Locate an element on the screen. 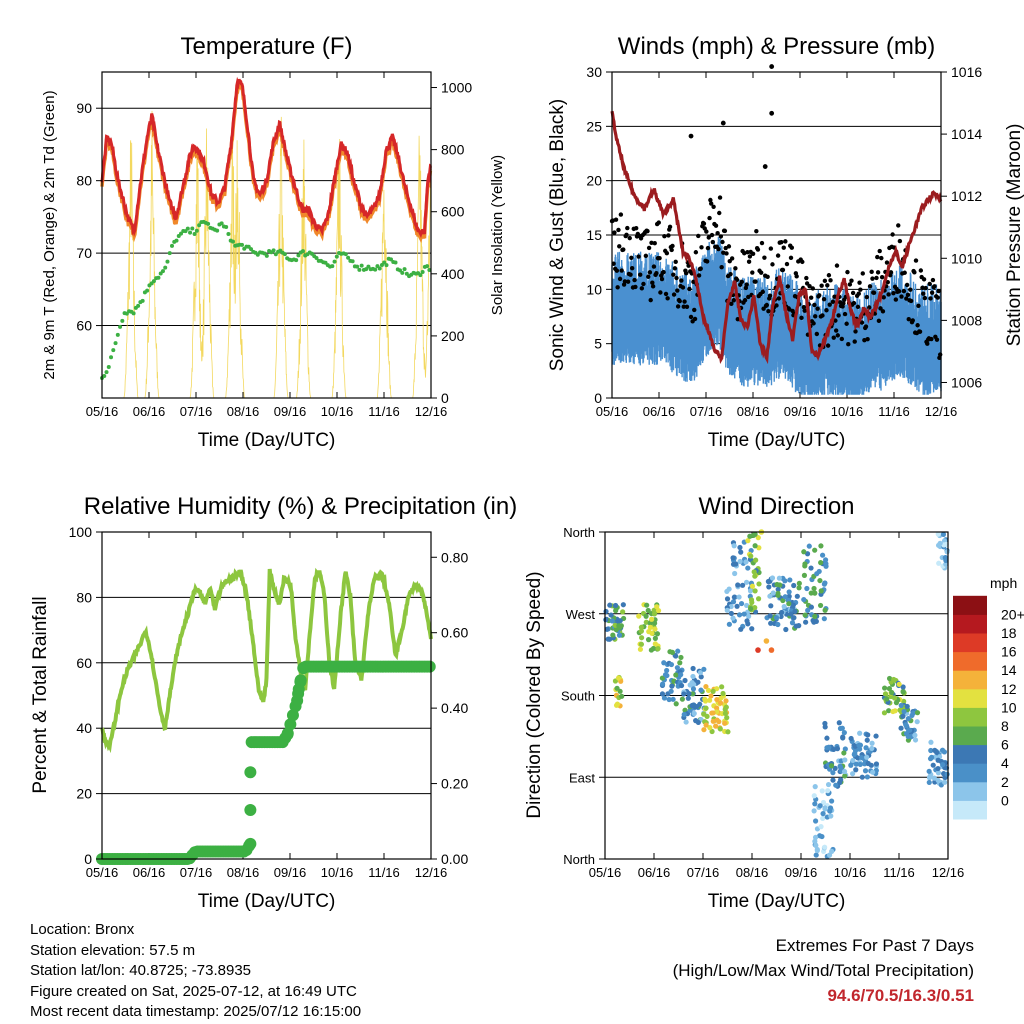 The image size is (1024, 1024). y-tick-label: 80 is located at coordinates (84, 181).